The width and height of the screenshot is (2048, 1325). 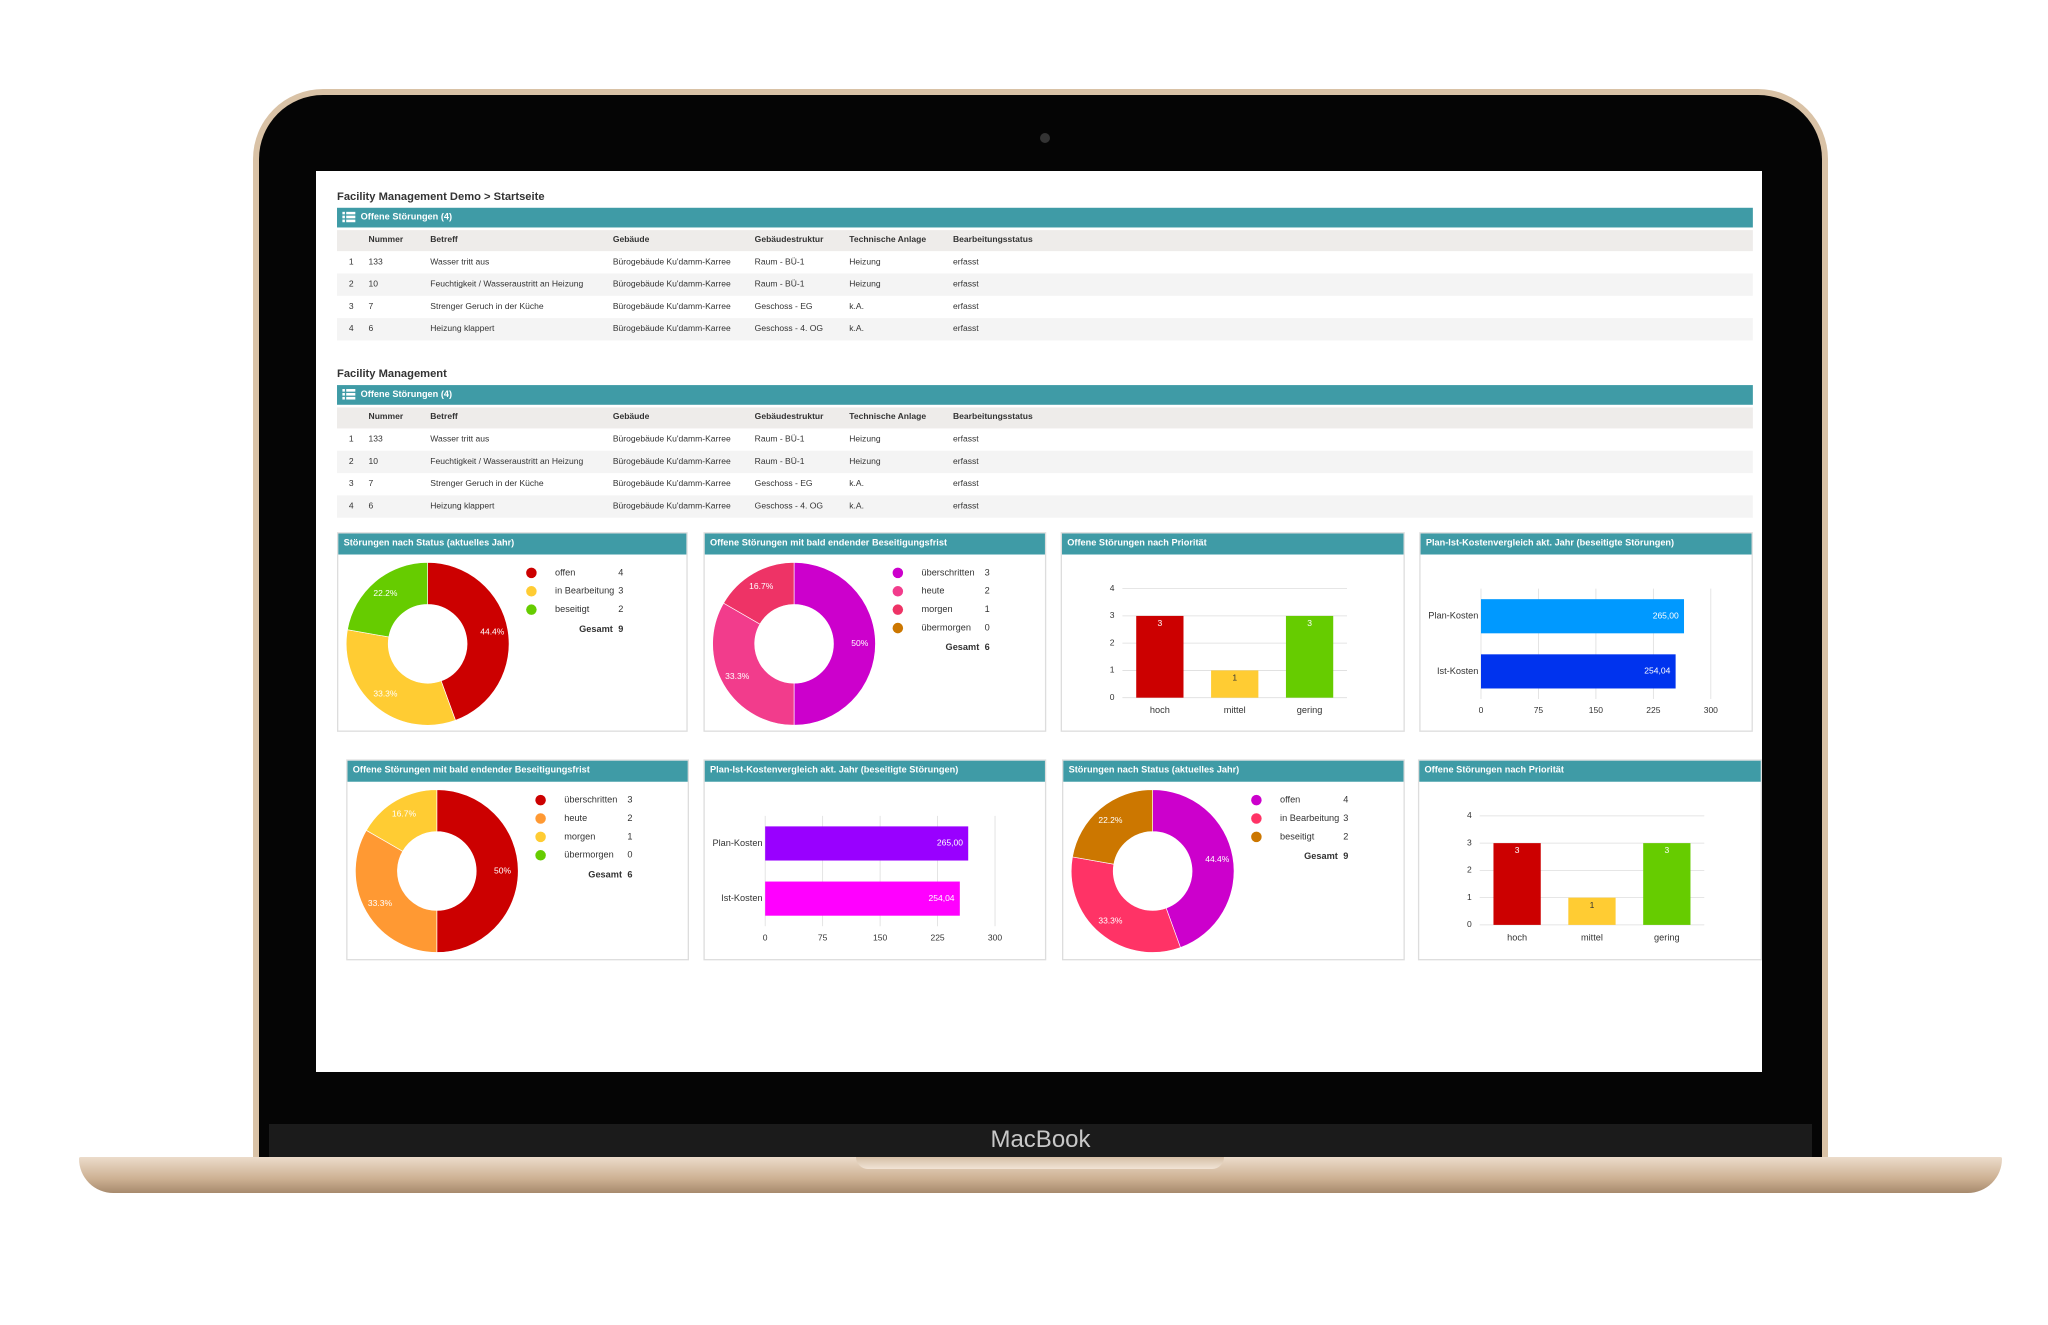 What do you see at coordinates (1469, 897) in the screenshot?
I see `y-tick-label: 1` at bounding box center [1469, 897].